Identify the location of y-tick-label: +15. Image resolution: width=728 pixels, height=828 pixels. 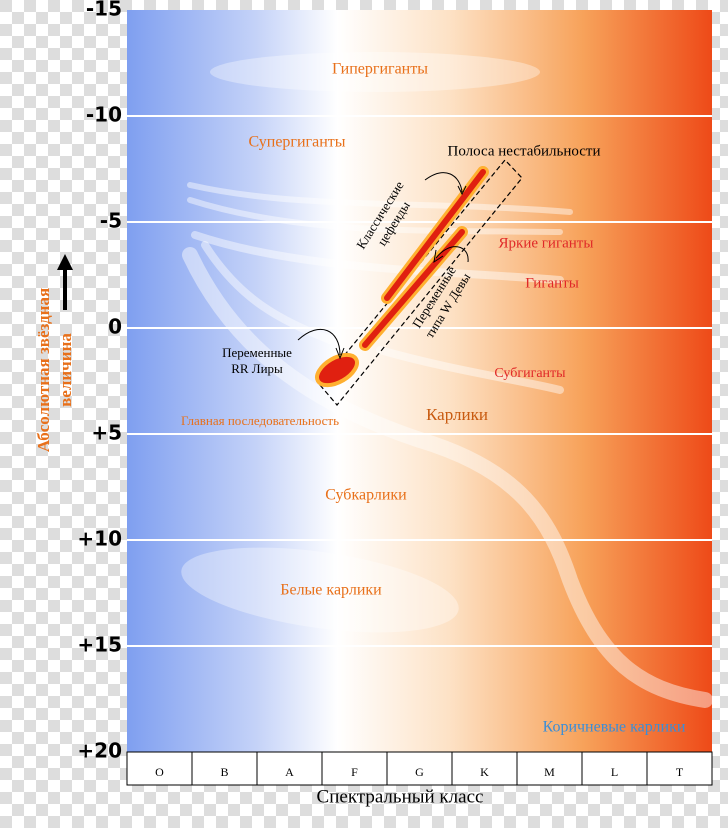
(99, 645).